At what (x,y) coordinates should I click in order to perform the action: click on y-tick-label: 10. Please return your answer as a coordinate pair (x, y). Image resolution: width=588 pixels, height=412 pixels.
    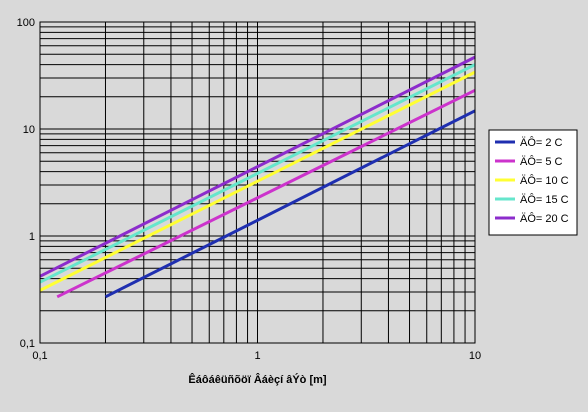
    Looking at the image, I should click on (29, 130).